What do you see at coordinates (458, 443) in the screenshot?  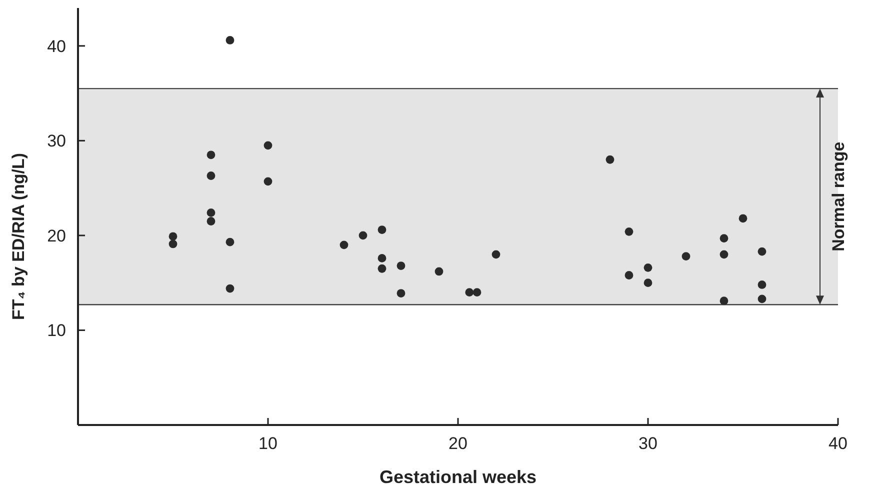 I see `x-tick-label: 20` at bounding box center [458, 443].